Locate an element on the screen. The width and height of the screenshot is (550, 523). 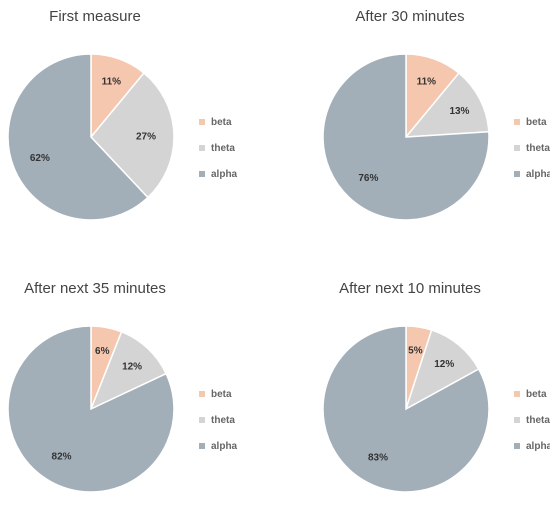
data-label-beta: 6% is located at coordinates (102, 351).